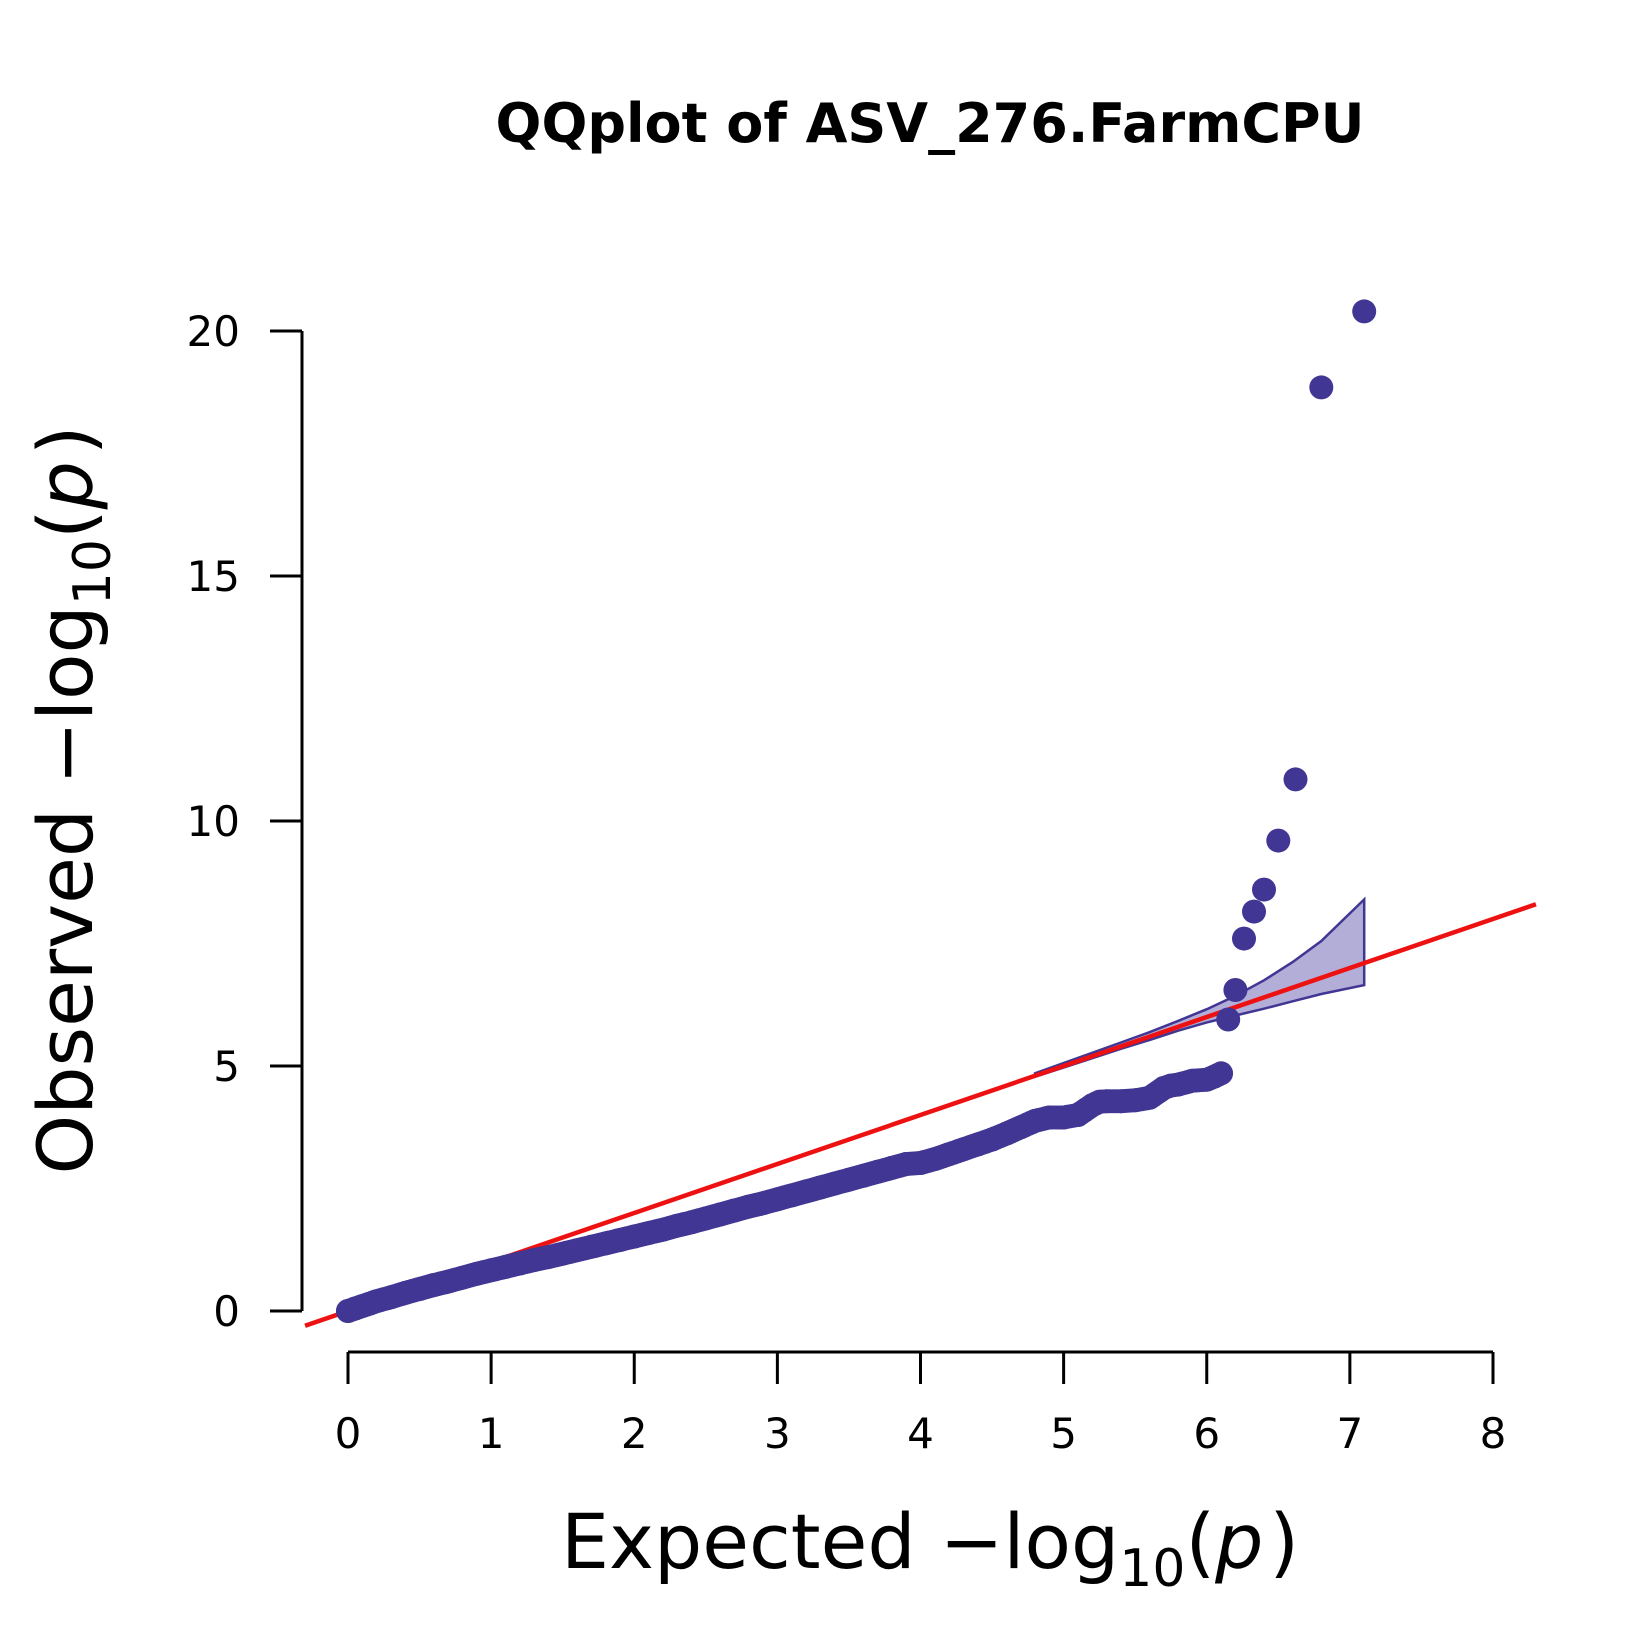  I want to click on x-axis-label-open: (, so click(1200, 1541).